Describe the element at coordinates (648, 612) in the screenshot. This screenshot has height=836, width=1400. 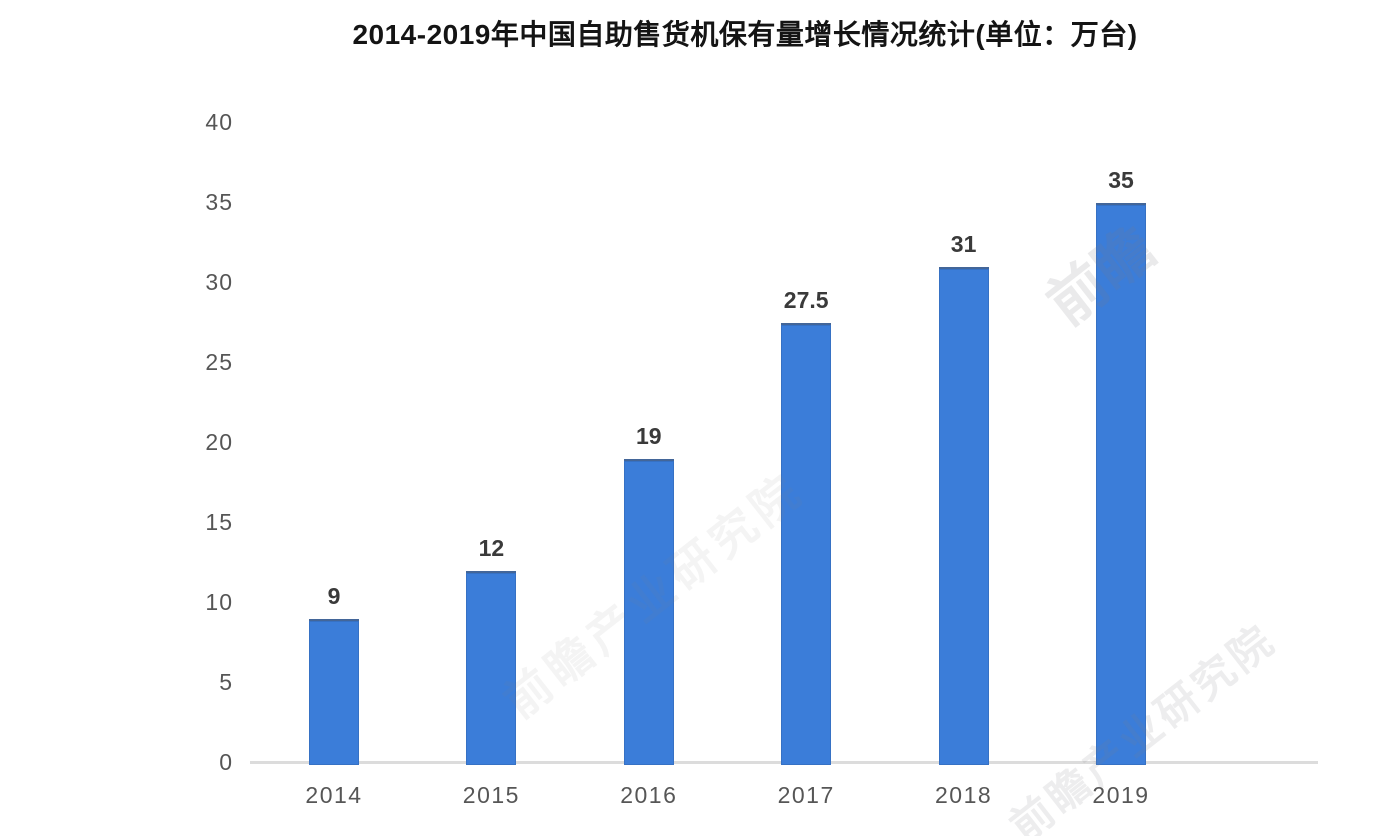
I see `bar-2016` at that location.